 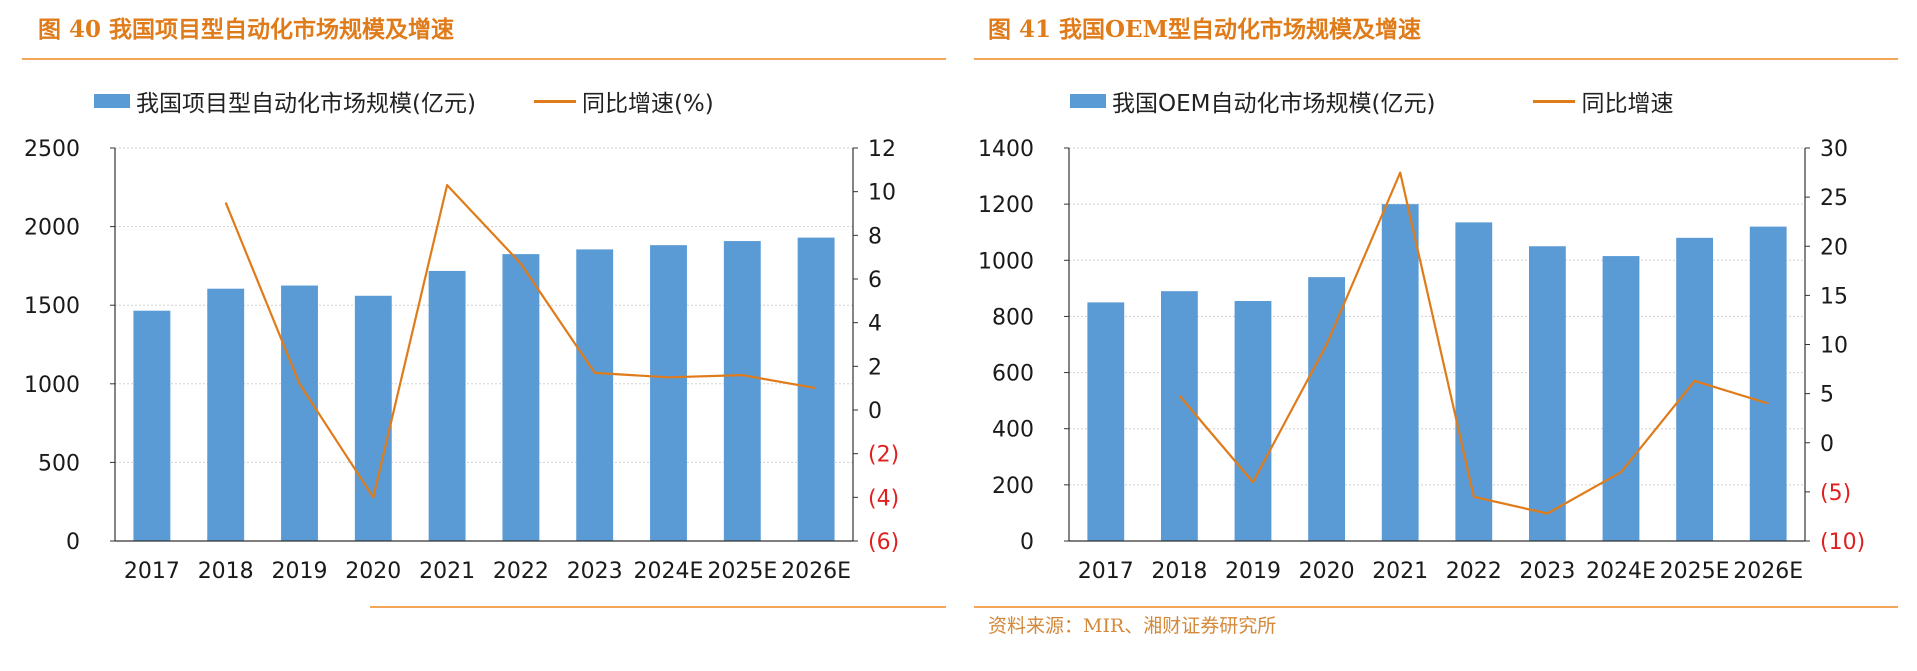 What do you see at coordinates (1013, 430) in the screenshot?
I see `left-axis-tick-label: 400` at bounding box center [1013, 430].